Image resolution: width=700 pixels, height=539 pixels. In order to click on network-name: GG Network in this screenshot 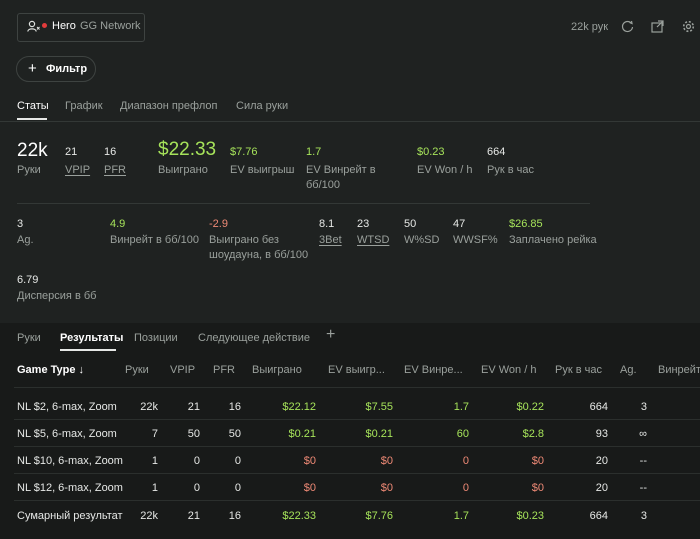, I will do `click(110, 26)`.